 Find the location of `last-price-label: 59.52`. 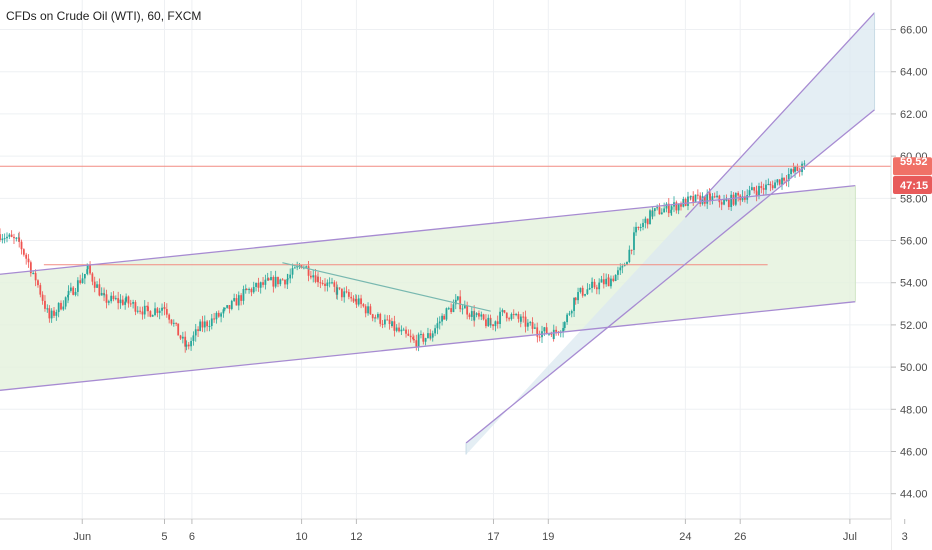

last-price-label: 59.52 is located at coordinates (914, 162).